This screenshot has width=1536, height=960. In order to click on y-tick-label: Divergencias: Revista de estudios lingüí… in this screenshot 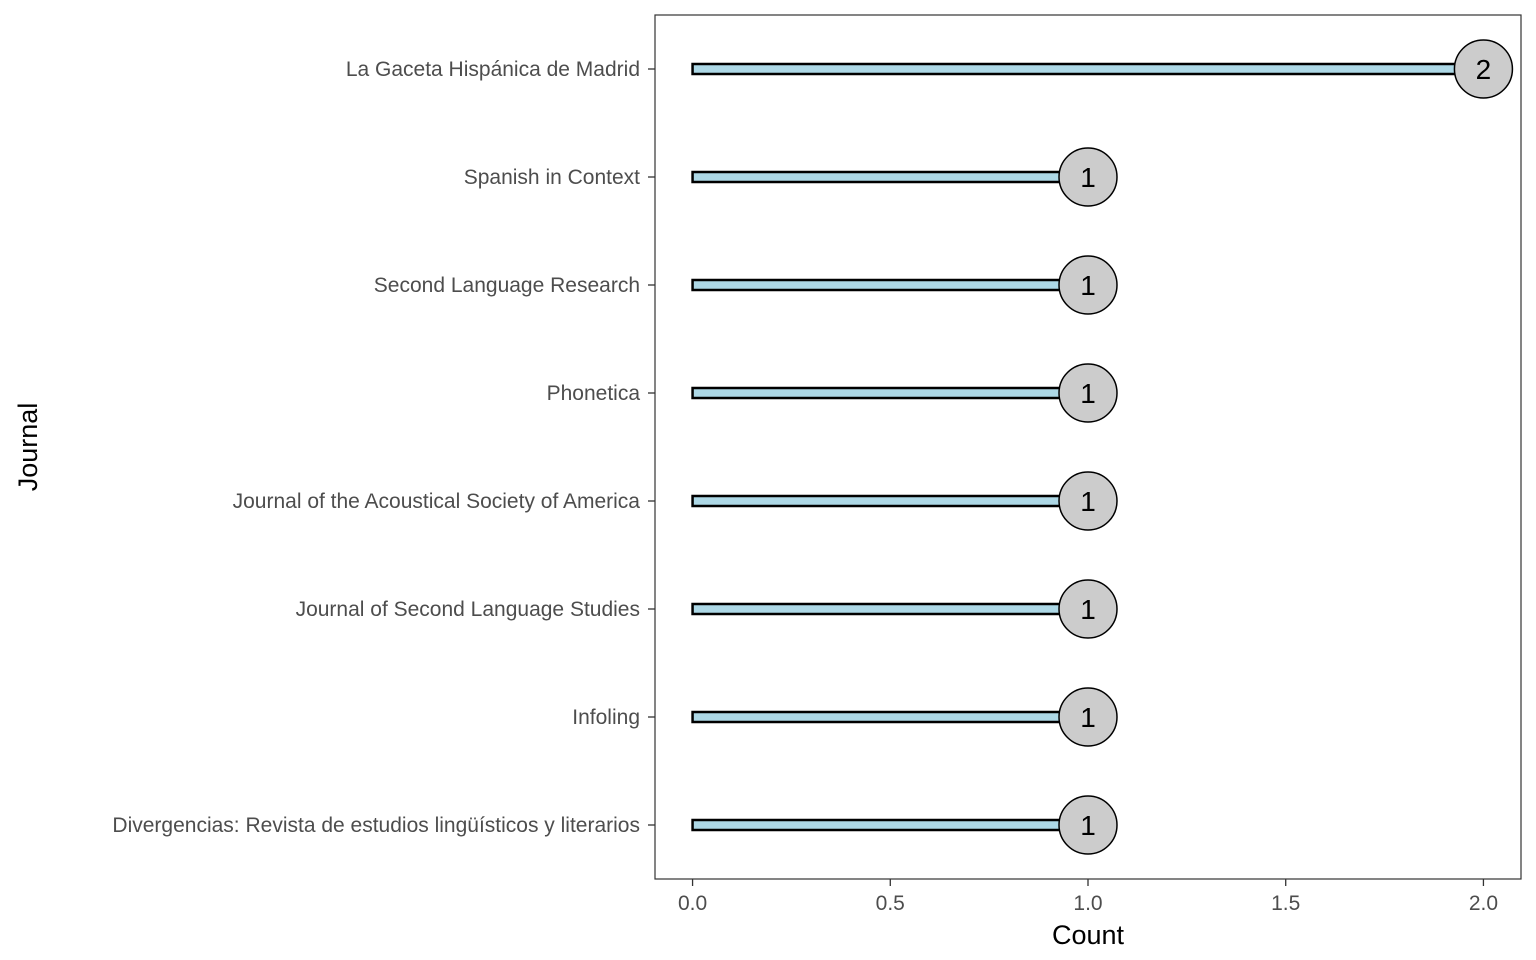, I will do `click(376, 825)`.